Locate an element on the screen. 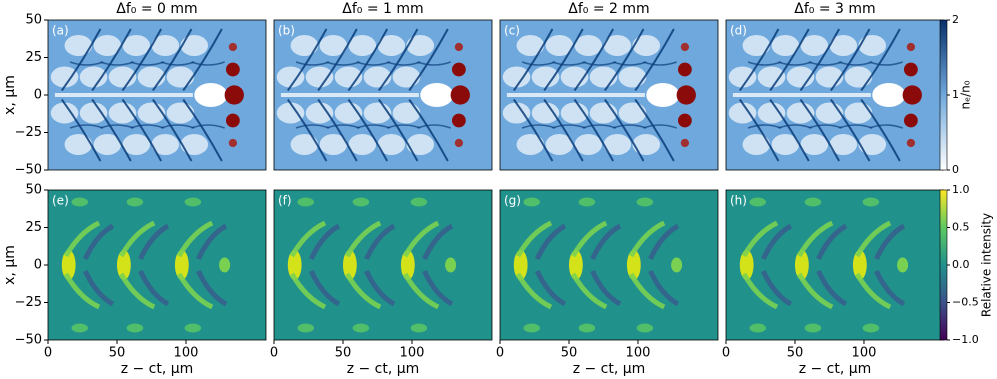  colorbar is located at coordinates (943, 265).